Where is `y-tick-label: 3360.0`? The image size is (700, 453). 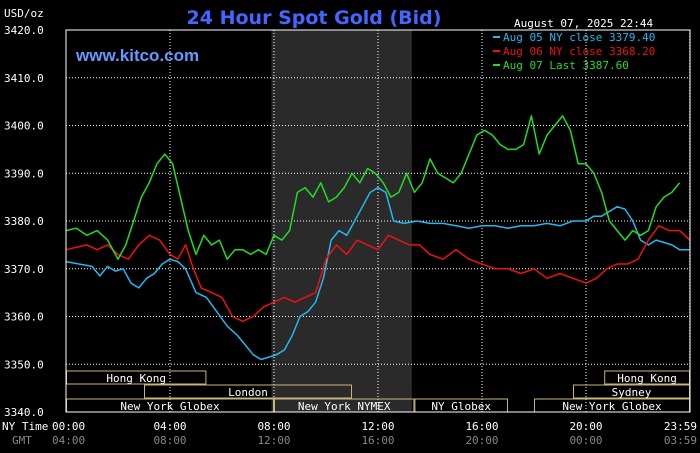
y-tick-label: 3360.0 is located at coordinates (24, 317).